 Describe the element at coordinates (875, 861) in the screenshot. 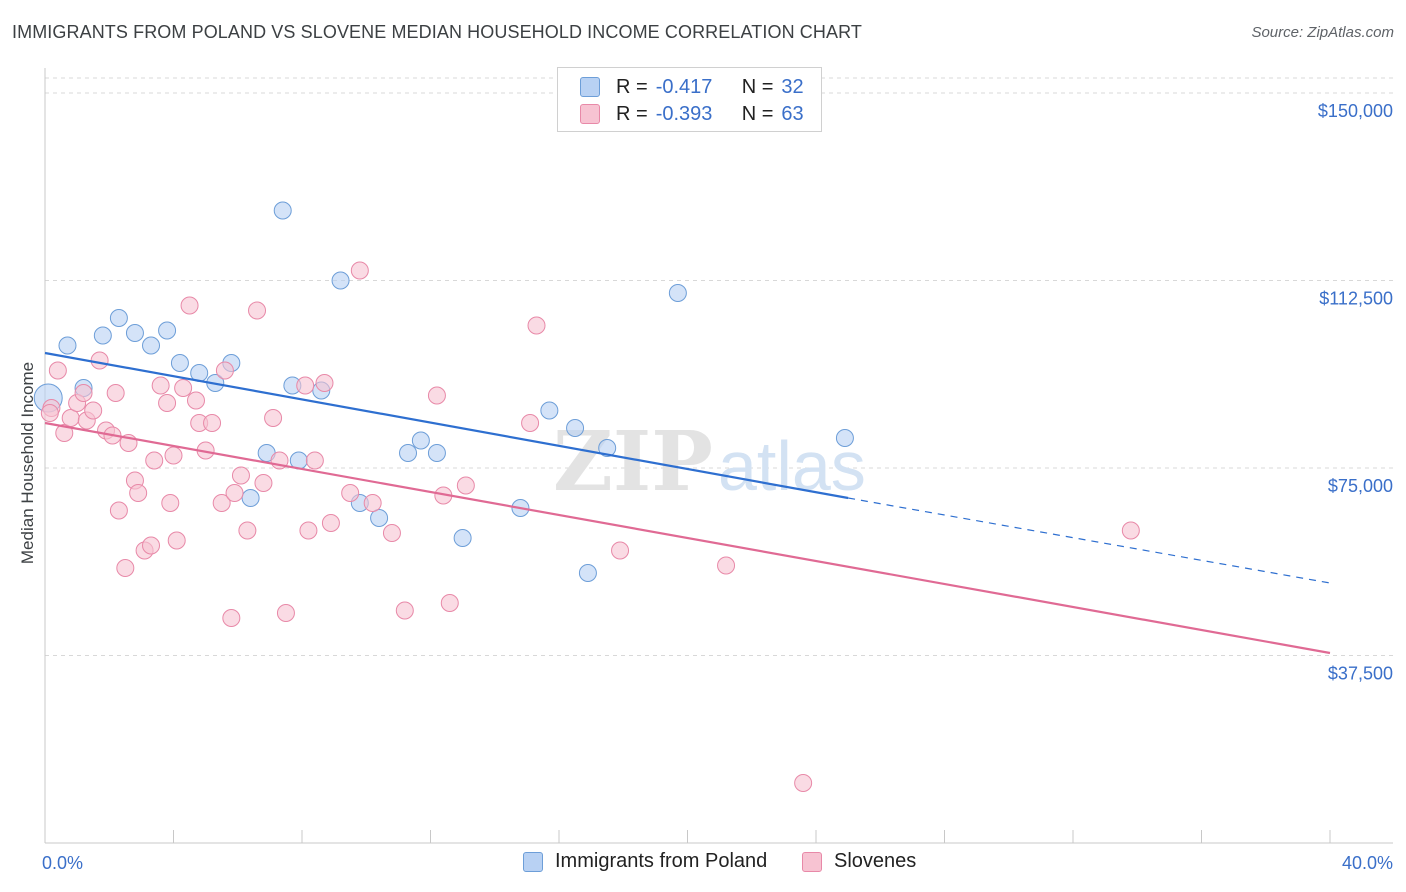

I see `bottom-legend-label-slovenes: Slovenes` at that location.